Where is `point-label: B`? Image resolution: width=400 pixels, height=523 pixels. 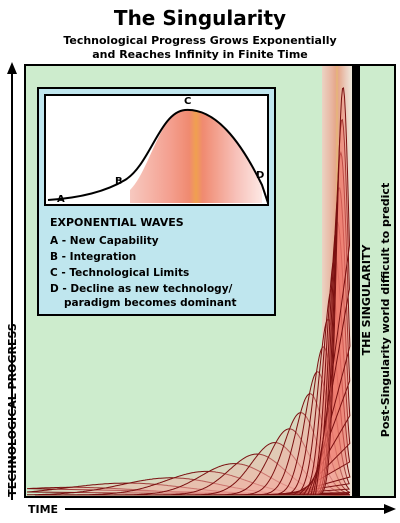 point-label: B is located at coordinates (119, 181).